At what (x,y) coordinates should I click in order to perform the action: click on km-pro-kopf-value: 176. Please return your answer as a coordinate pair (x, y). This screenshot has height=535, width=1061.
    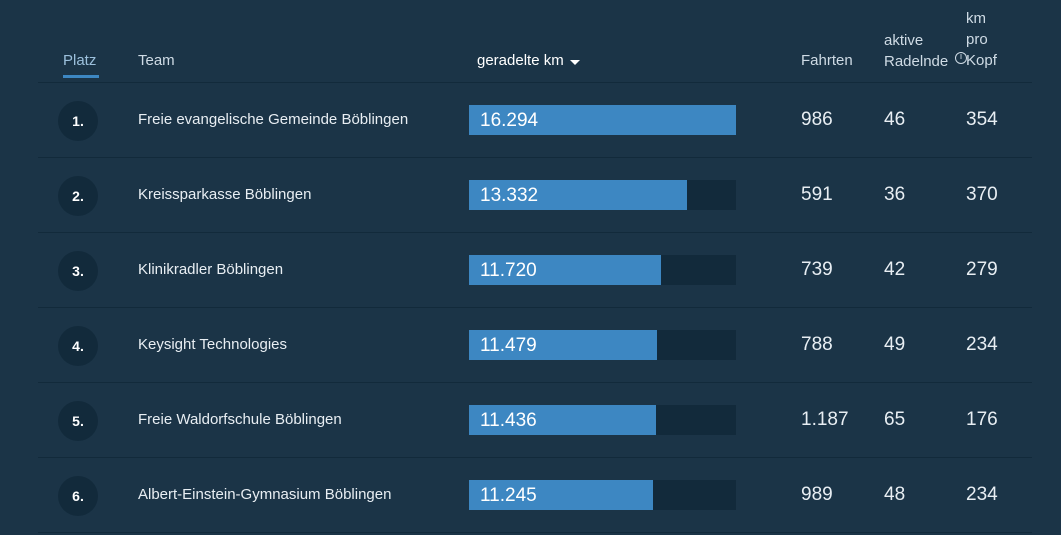
    Looking at the image, I should click on (982, 419).